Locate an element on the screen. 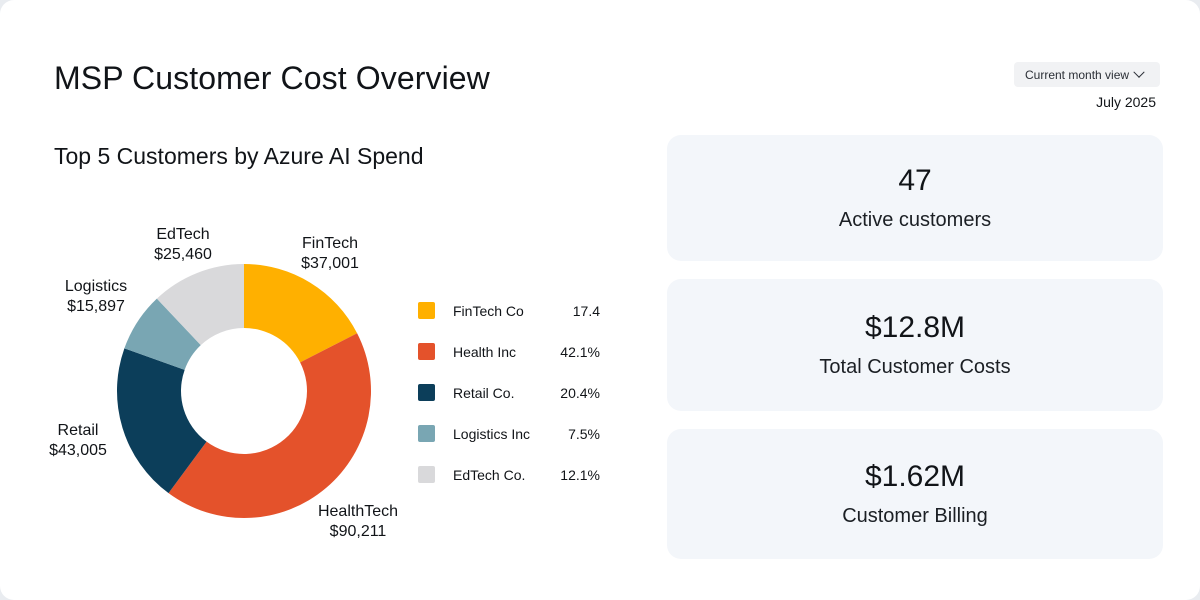 The height and width of the screenshot is (600, 1200). slice-label-value: $25,460 is located at coordinates (183, 254).